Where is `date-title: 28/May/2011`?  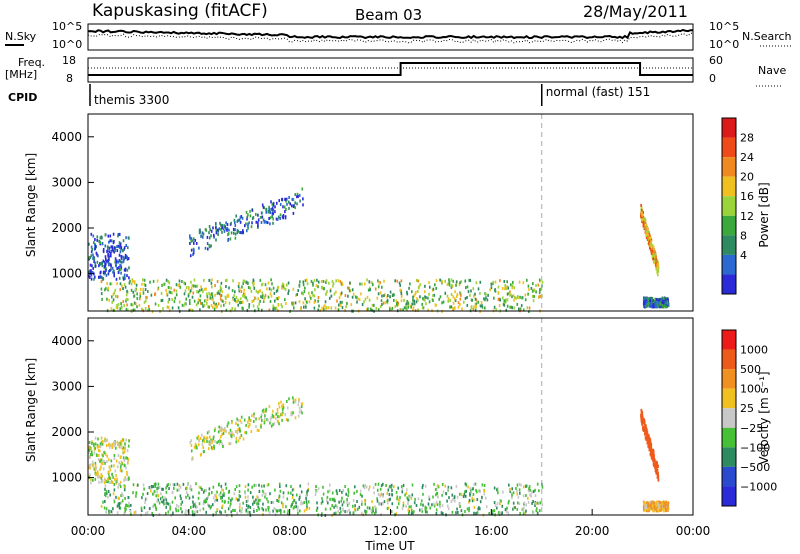 date-title: 28/May/2011 is located at coordinates (635, 11).